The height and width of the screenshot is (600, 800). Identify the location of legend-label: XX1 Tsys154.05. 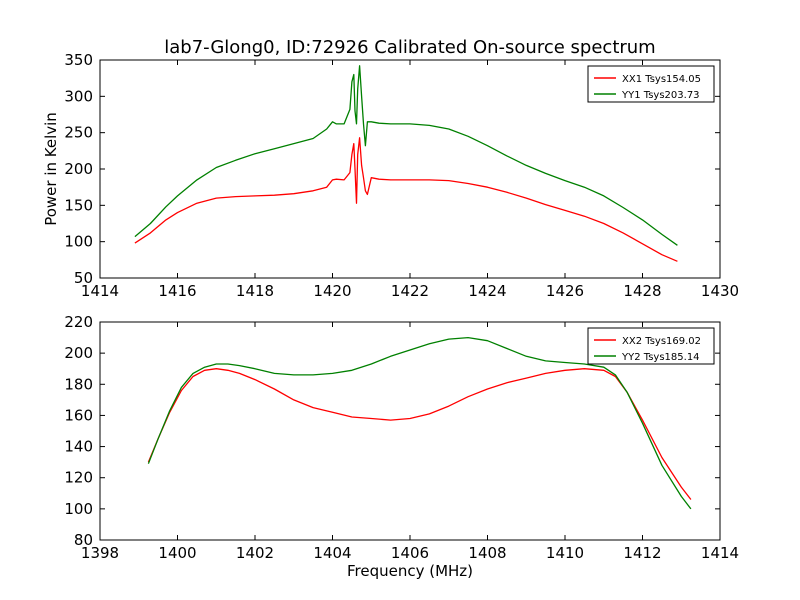
(661, 79).